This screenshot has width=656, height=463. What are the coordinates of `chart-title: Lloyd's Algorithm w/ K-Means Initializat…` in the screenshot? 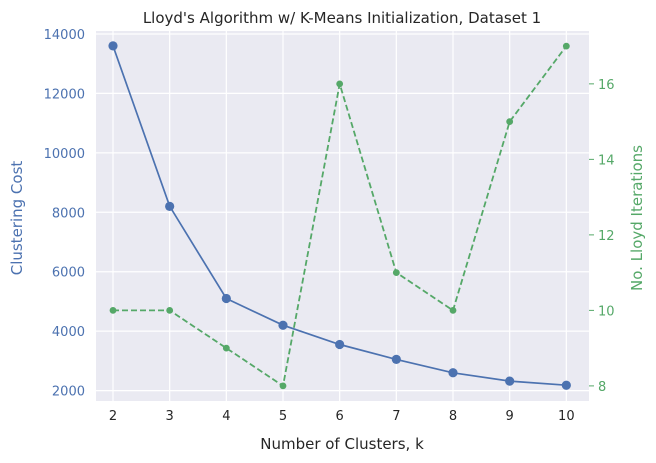 It's located at (342, 18).